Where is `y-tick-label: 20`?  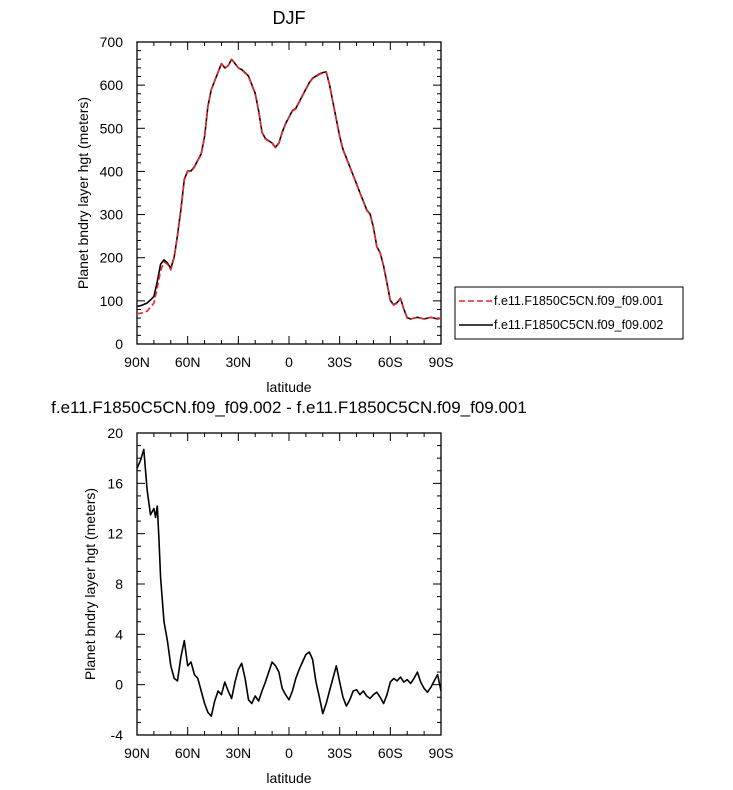 y-tick-label: 20 is located at coordinates (115, 433).